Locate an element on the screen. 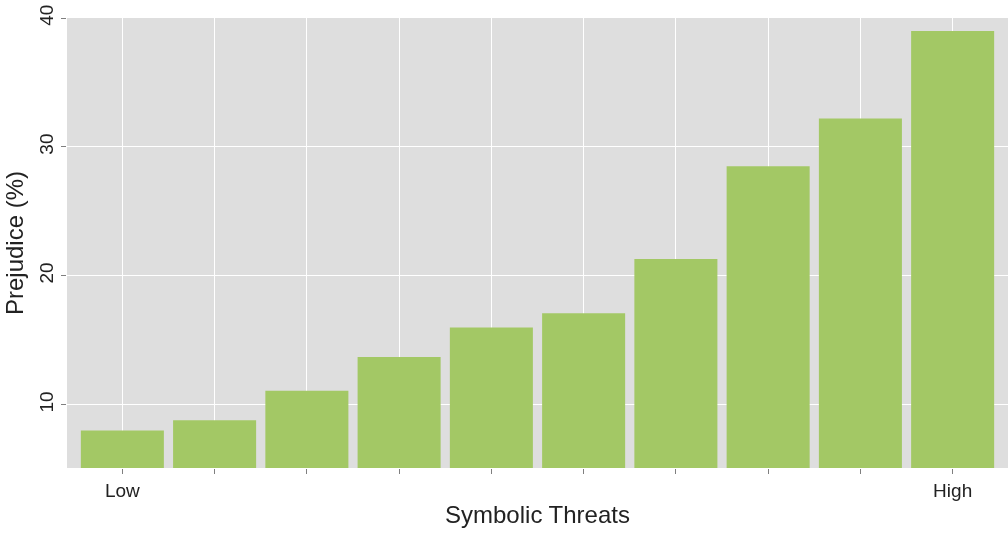  y-tick-label: 20 is located at coordinates (47, 273).